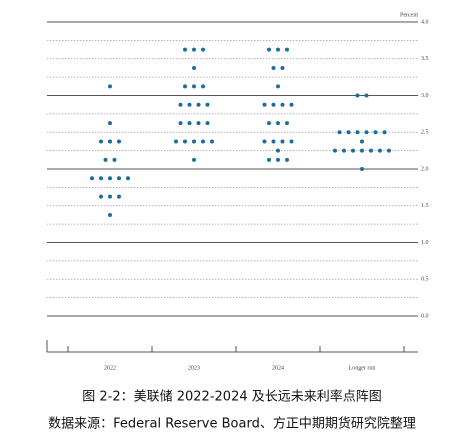  What do you see at coordinates (232, 424) in the screenshot?
I see `source: 数据来源：Federal Reserve Board、方正中期期货研究院整理` at bounding box center [232, 424].